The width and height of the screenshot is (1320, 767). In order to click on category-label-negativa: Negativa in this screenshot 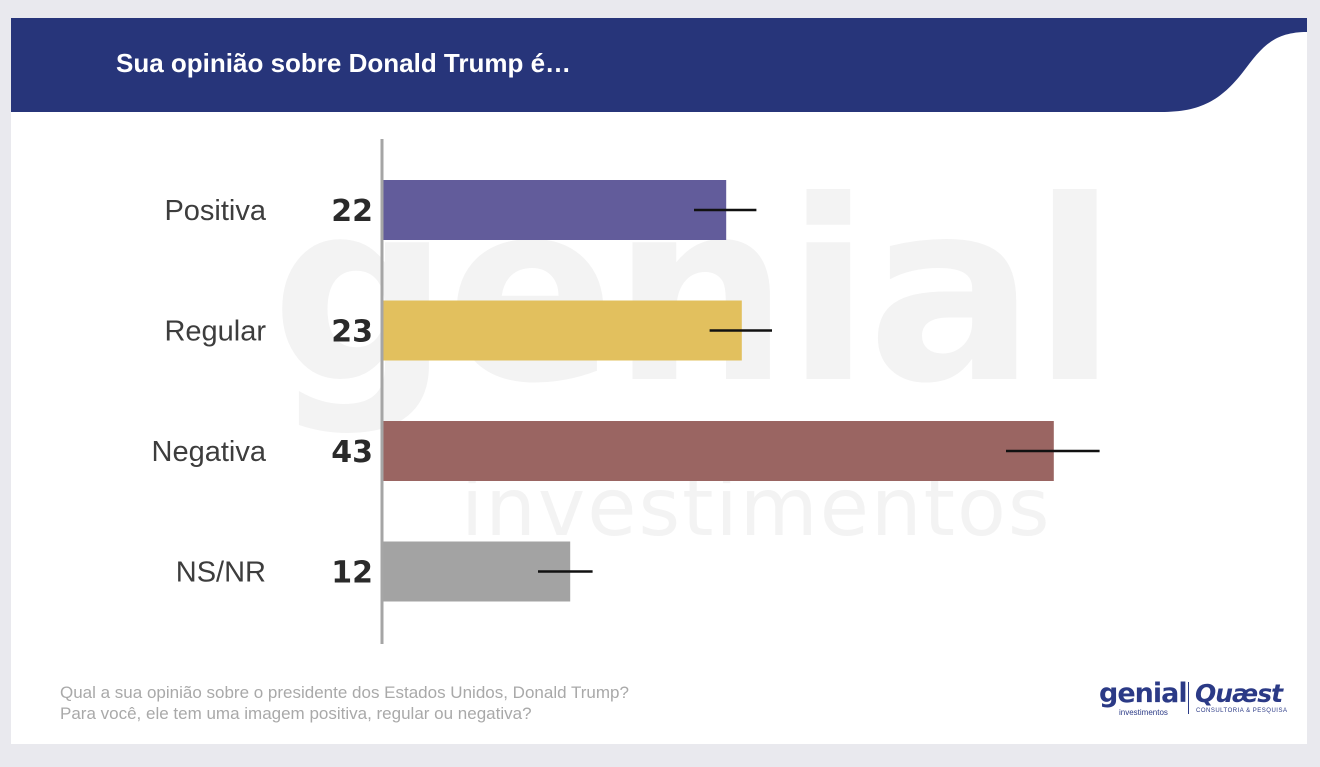, I will do `click(209, 452)`.